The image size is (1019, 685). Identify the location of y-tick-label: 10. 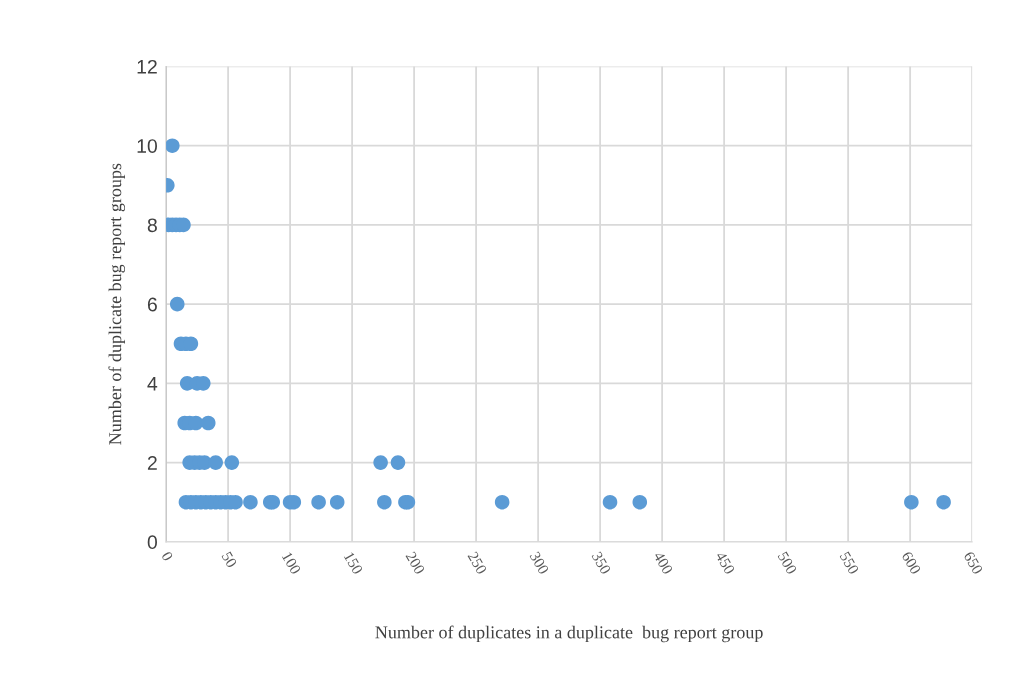
(147, 146).